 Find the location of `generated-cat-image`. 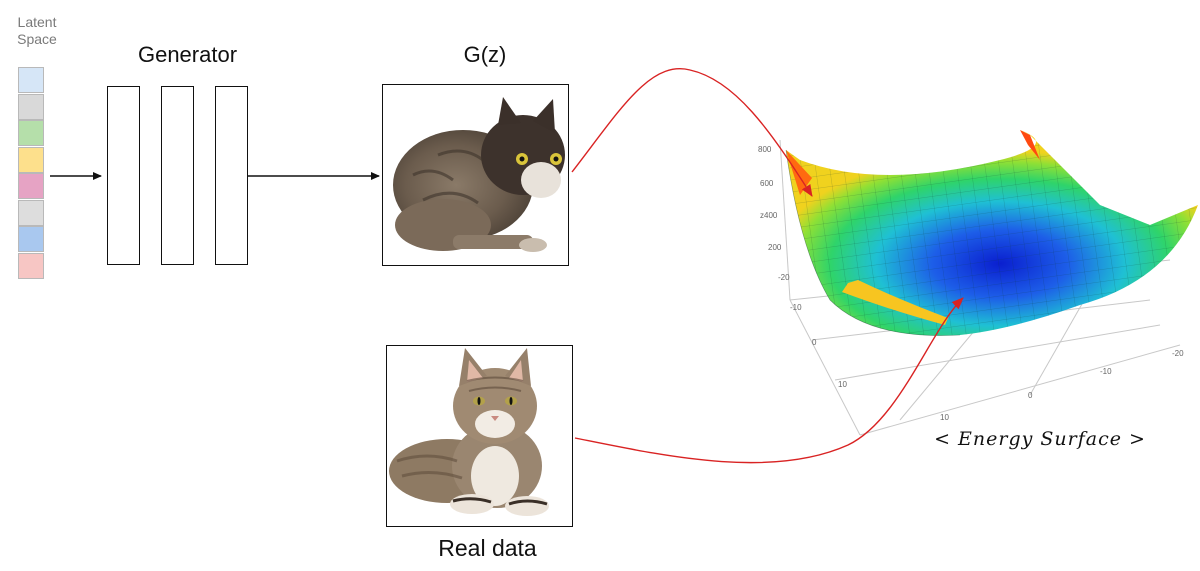

generated-cat-image is located at coordinates (475, 175).